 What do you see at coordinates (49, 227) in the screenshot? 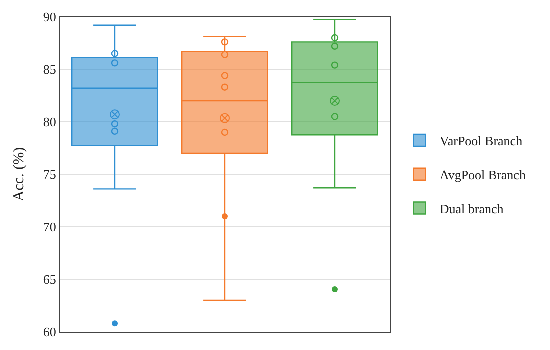
I see `y-tick-label: 70` at bounding box center [49, 227].